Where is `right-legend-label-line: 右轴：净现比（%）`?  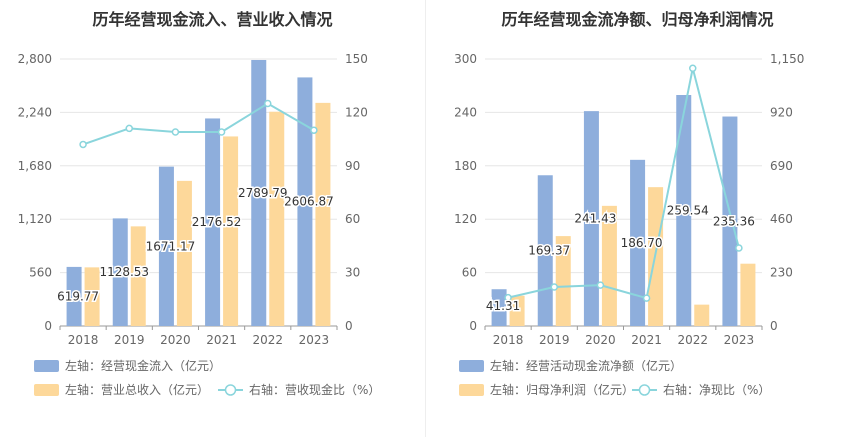
right-legend-label-line: 右轴：净现比（%） is located at coordinates (716, 389).